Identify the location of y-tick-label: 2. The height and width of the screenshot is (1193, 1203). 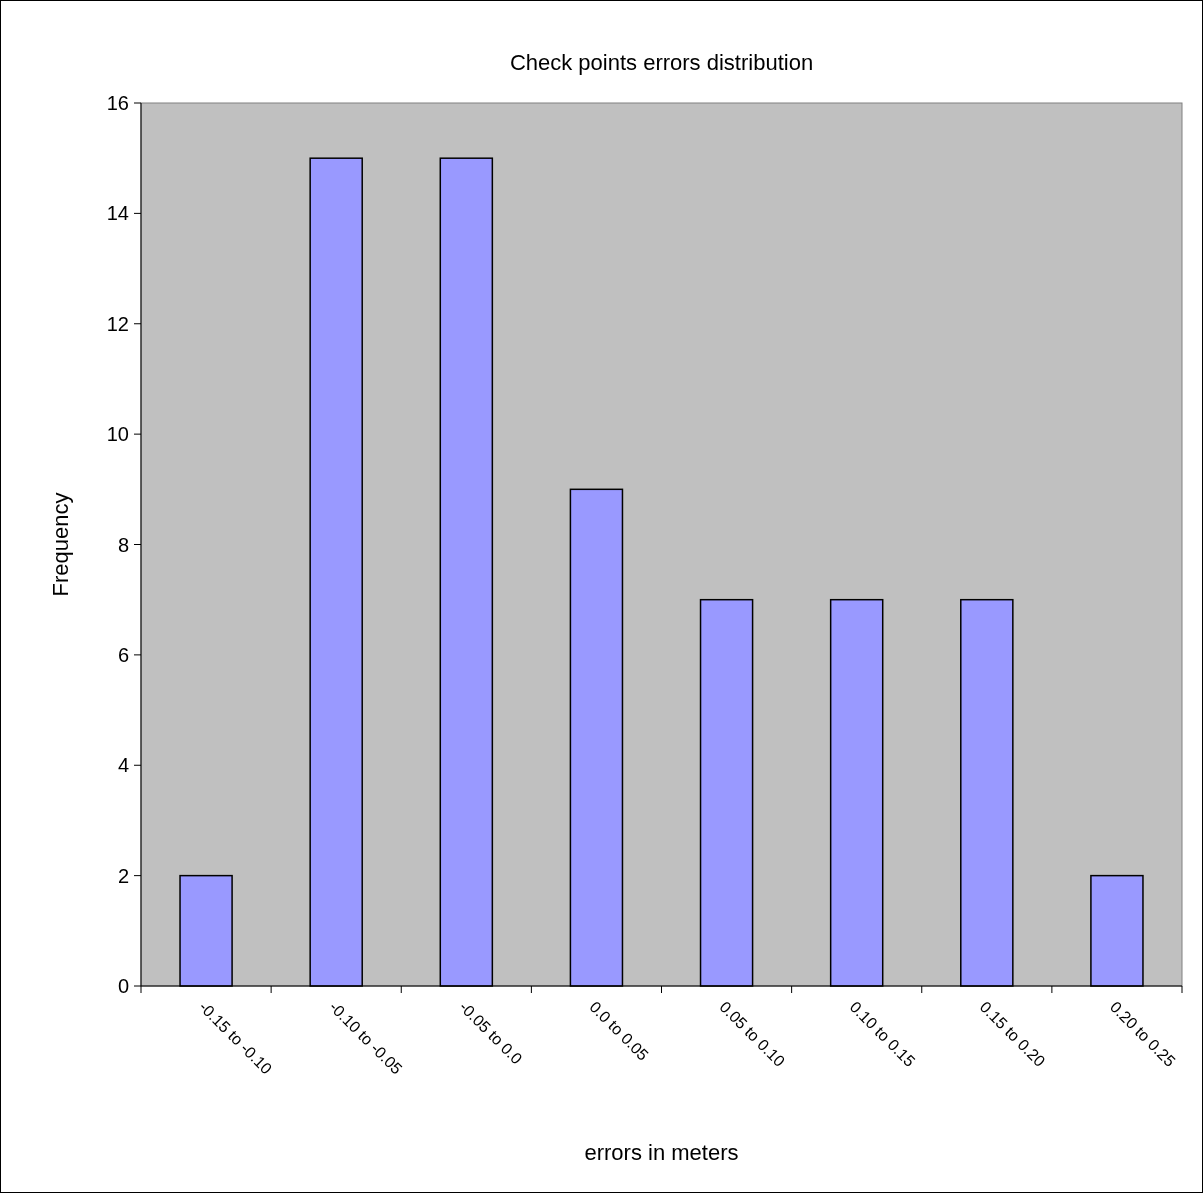
(123, 875).